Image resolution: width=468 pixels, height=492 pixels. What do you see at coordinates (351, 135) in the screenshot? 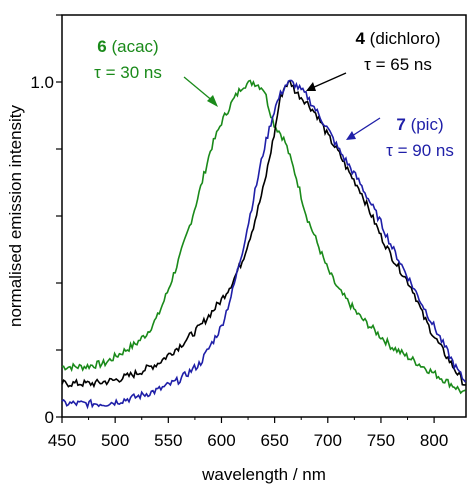
I see `annotation-pic-arrowhead` at bounding box center [351, 135].